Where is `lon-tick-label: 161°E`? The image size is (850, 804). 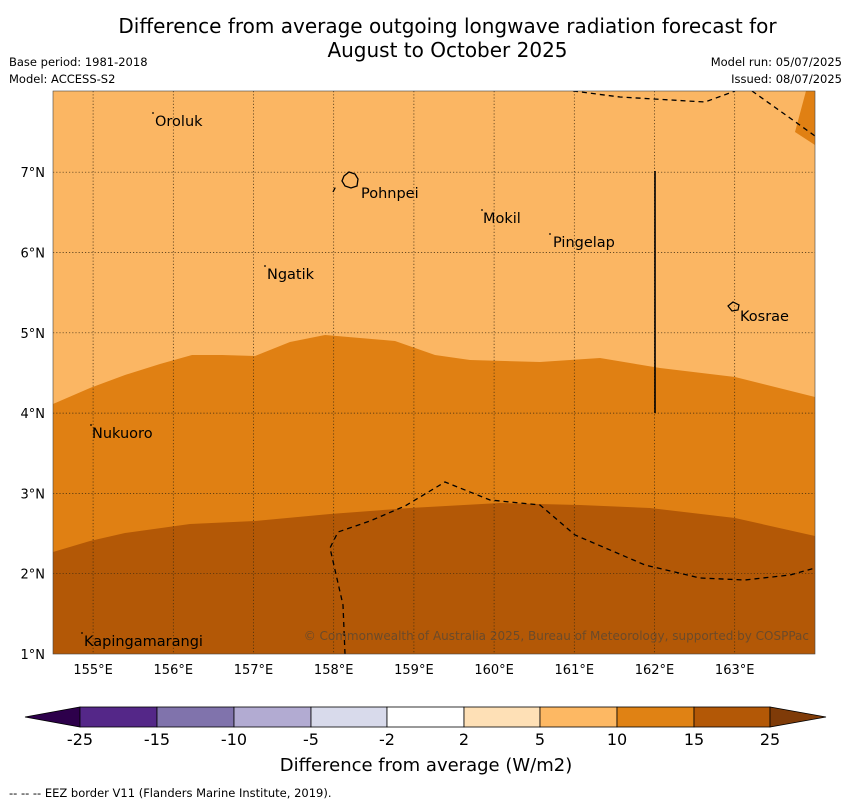 lon-tick-label: 161°E is located at coordinates (575, 670).